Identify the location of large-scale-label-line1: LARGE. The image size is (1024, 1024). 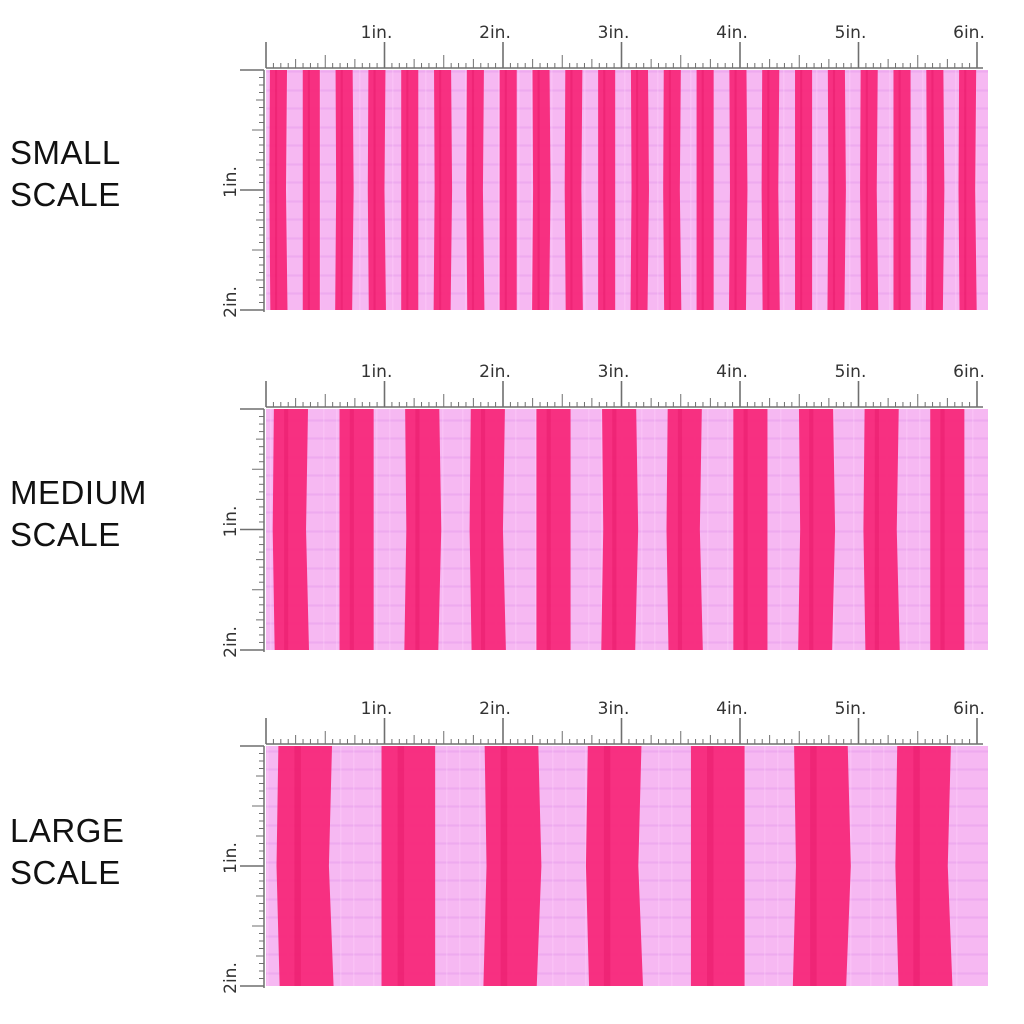
(67, 830).